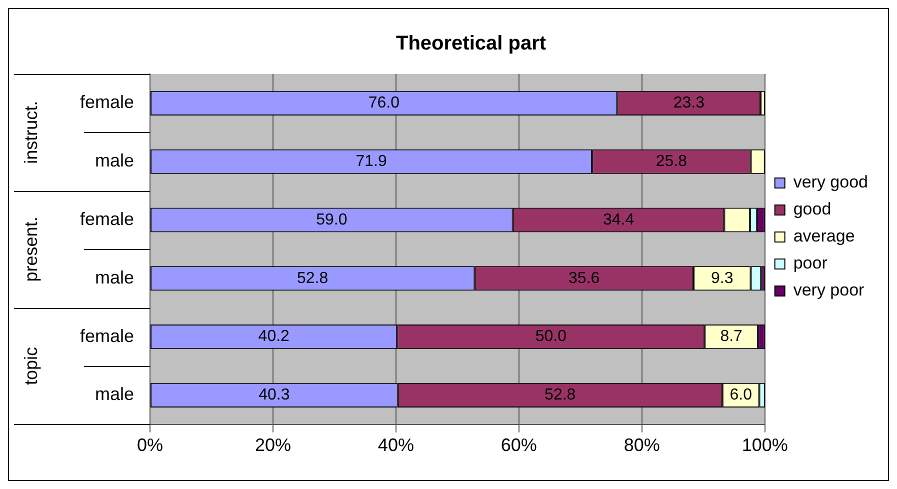  What do you see at coordinates (824, 236) in the screenshot?
I see `legend-label: average` at bounding box center [824, 236].